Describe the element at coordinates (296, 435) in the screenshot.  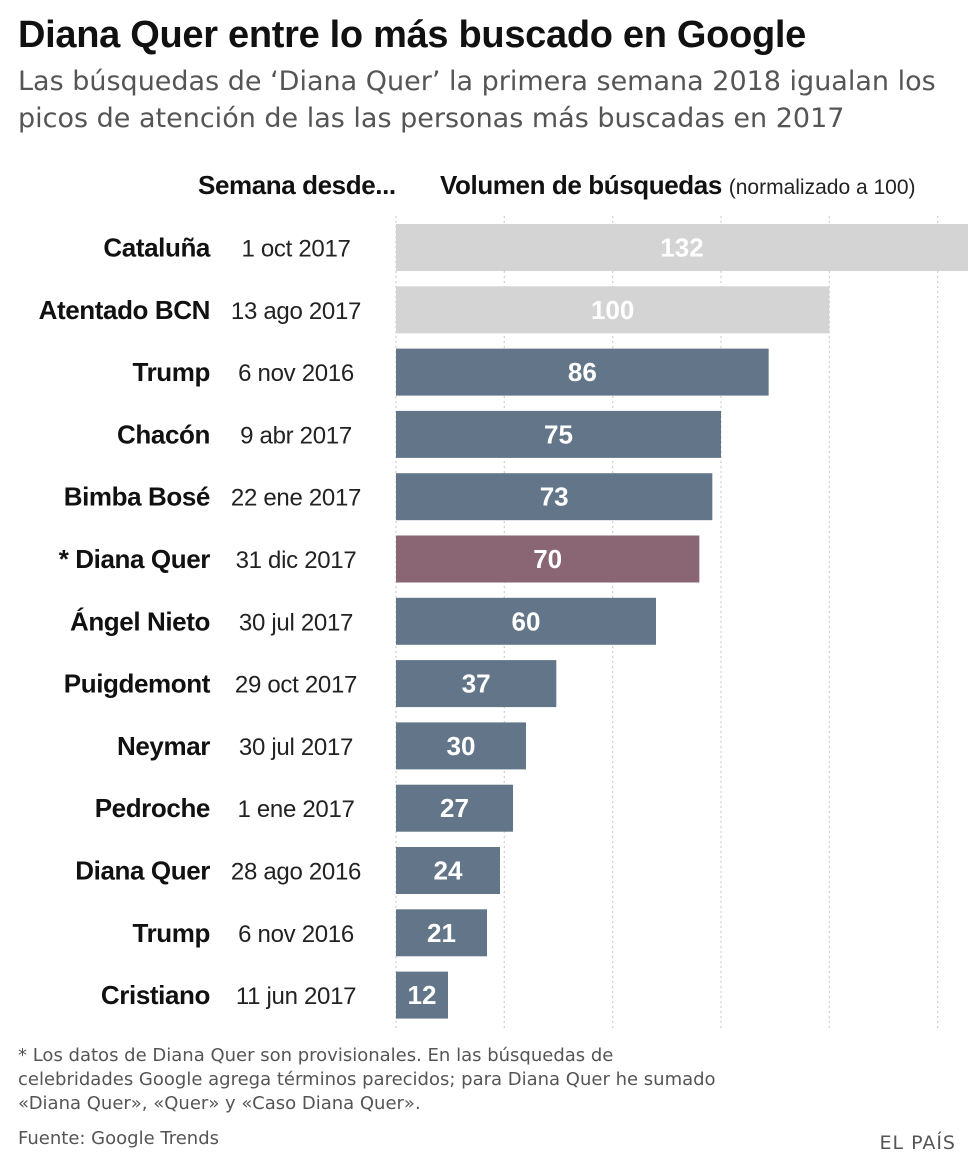
I see `date-label: 9 abr 2017` at that location.